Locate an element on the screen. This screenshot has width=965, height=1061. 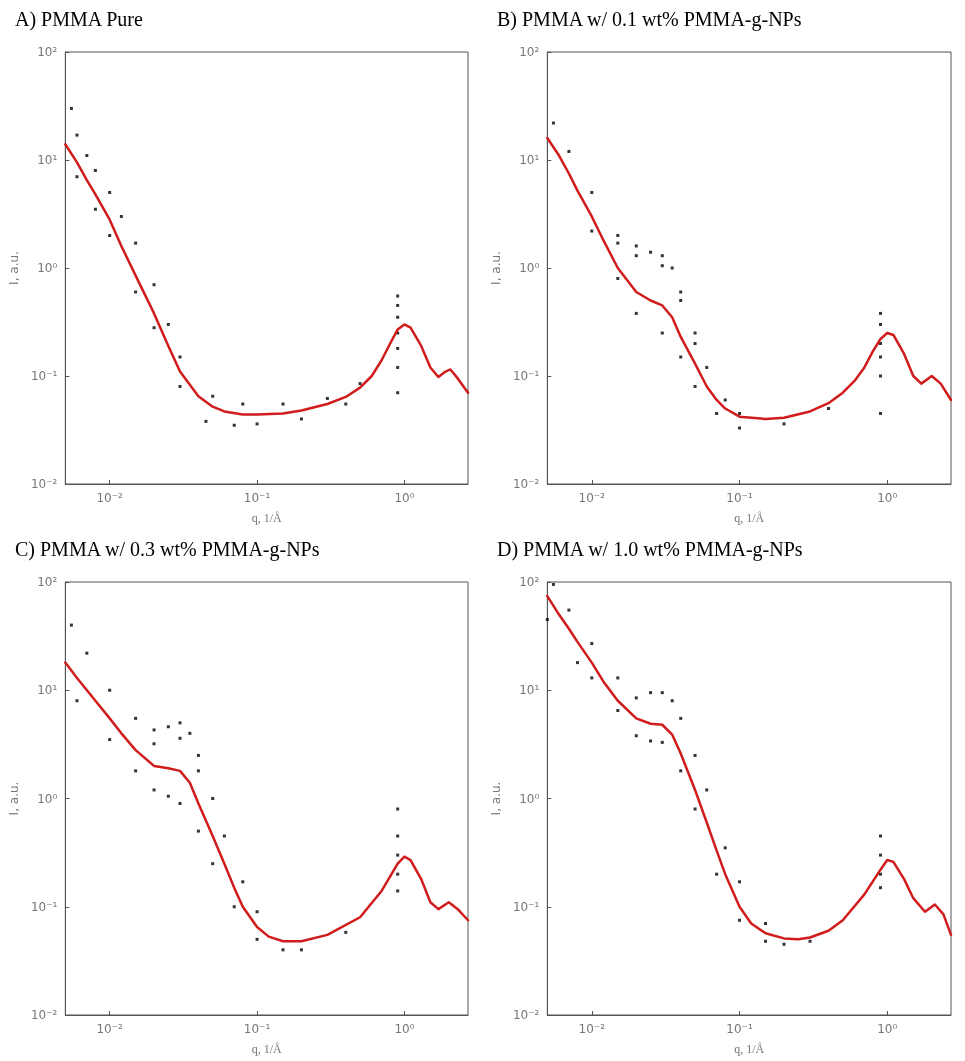
chart-title: B) PMMA w/ 0.1 wt% PMMA-g-NPs is located at coordinates (649, 19).